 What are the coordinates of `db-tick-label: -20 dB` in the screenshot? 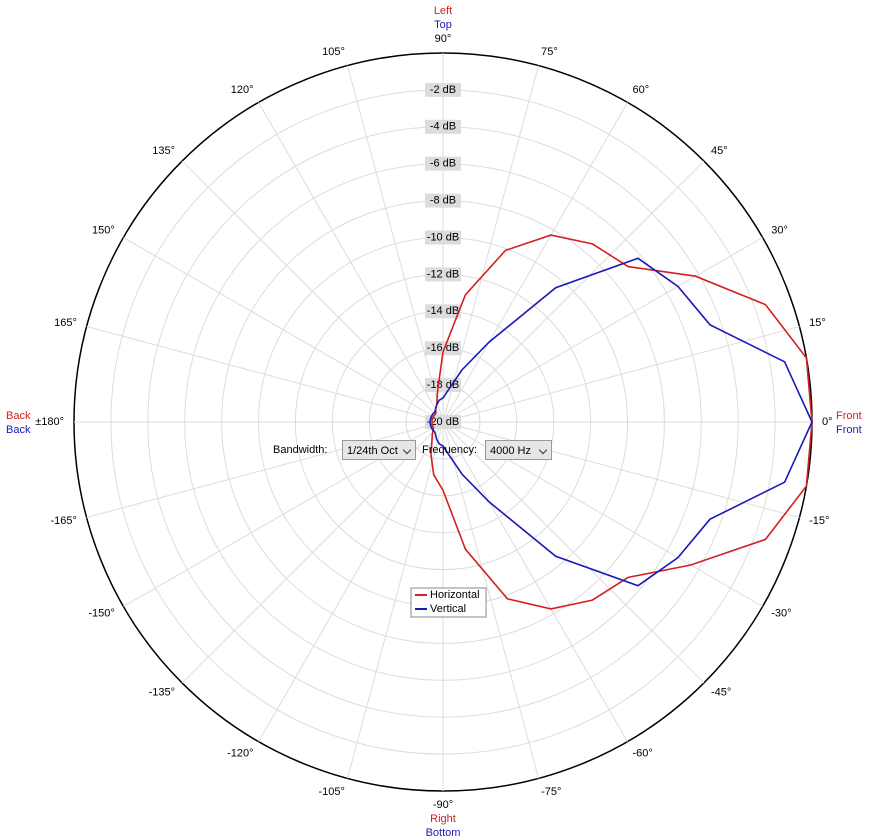 It's located at (443, 422).